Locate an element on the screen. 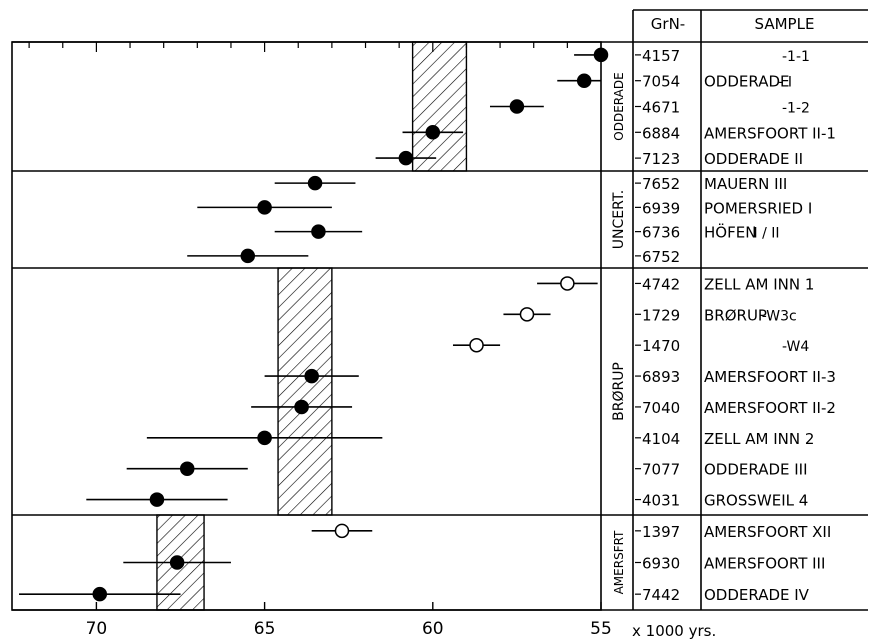 Image resolution: width=871 pixels, height=642 pixels. lab-code: 1397 is located at coordinates (661, 532).